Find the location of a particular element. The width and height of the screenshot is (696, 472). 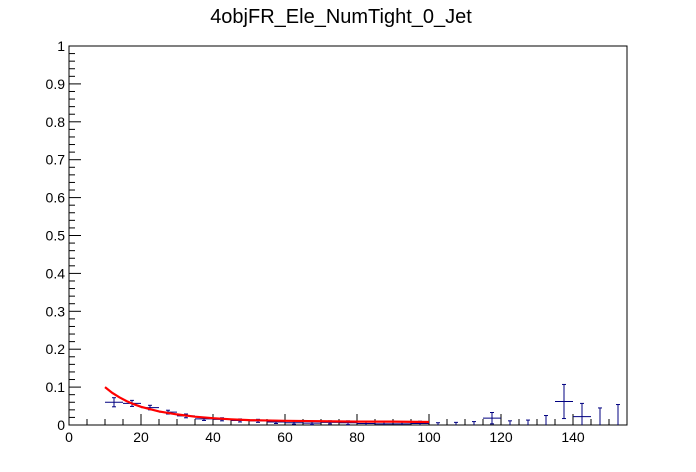

fit-curve is located at coordinates (267, 405).